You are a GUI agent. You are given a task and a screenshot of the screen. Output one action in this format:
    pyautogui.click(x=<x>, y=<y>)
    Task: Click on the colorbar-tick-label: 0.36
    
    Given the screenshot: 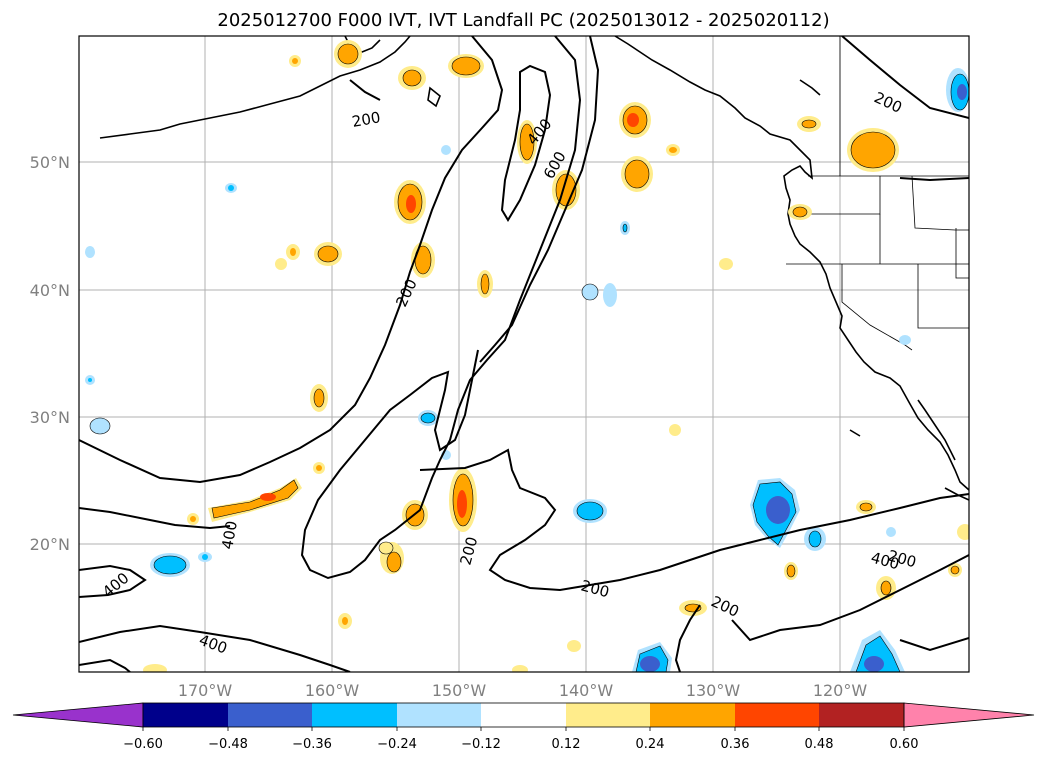 What is the action you would take?
    pyautogui.click(x=735, y=744)
    